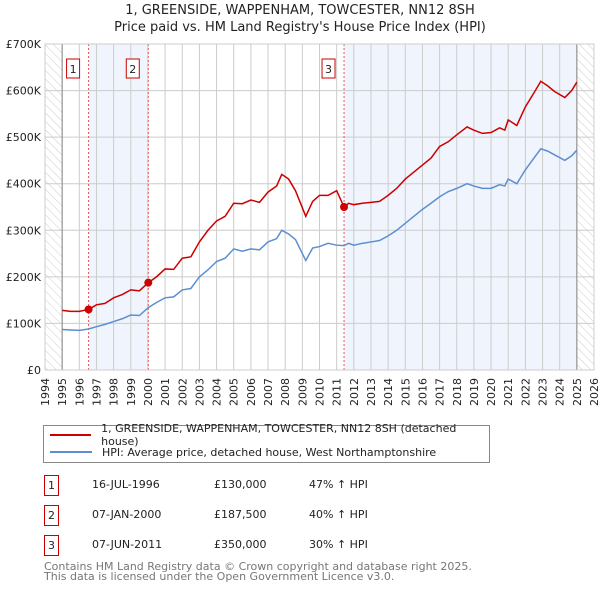 The height and width of the screenshot is (590, 600). I want to click on x-tick-label: 2025, so click(577, 392).